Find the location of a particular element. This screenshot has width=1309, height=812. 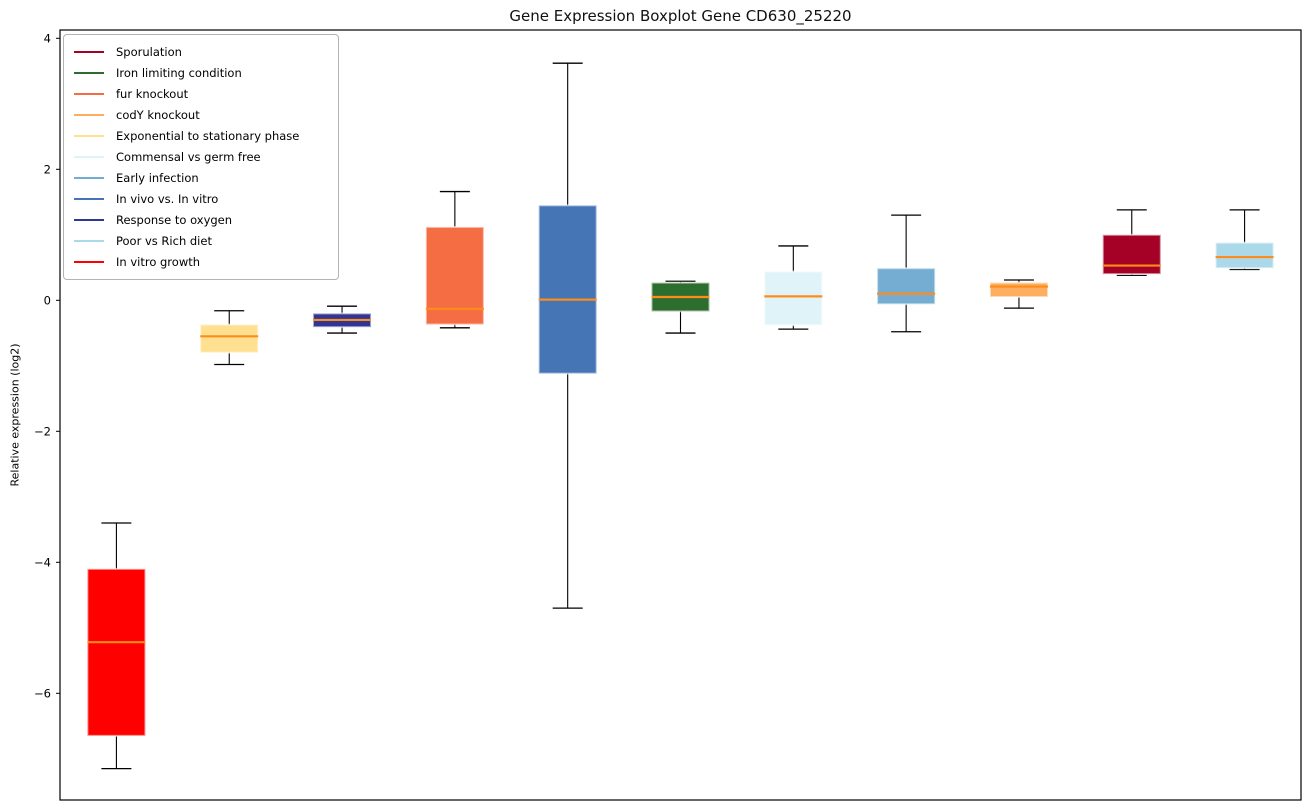

y-tick-label: 4 is located at coordinates (47, 38).